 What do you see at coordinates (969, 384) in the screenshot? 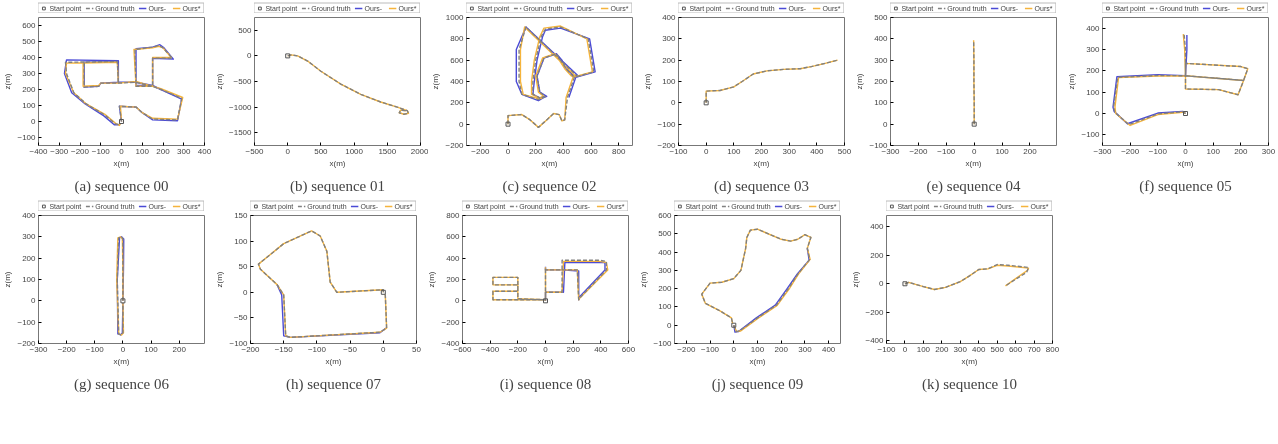
I see `text: (k) sequence 10` at bounding box center [969, 384].